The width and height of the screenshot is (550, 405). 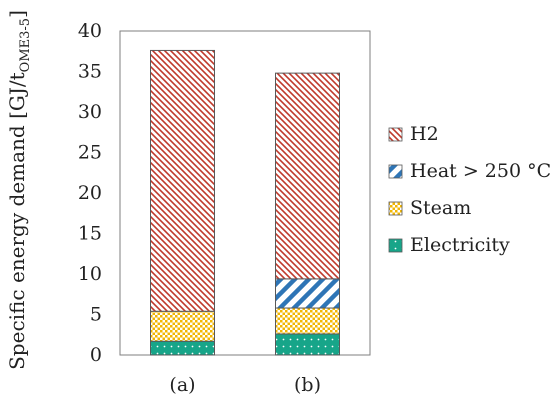 What do you see at coordinates (182, 385) in the screenshot?
I see `x-tick-label: (a)` at bounding box center [182, 385].